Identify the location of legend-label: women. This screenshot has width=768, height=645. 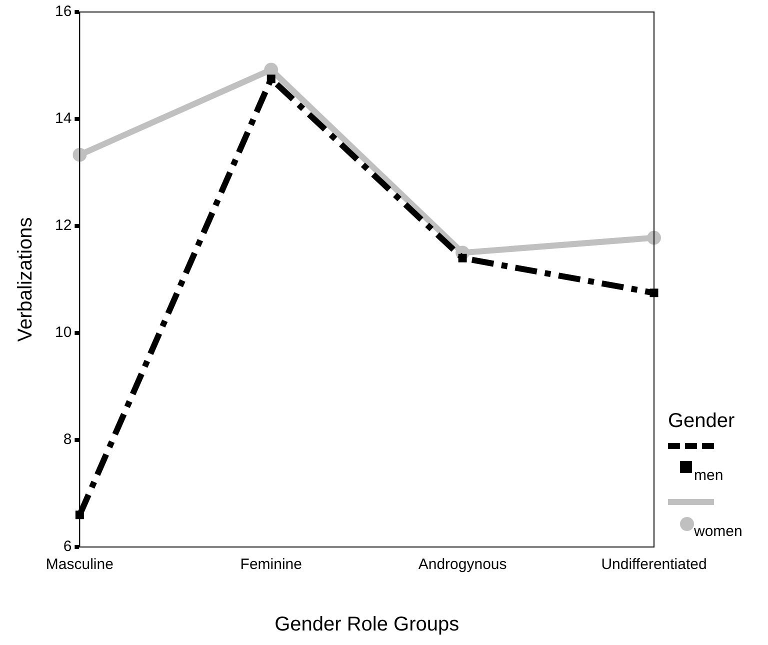
(718, 531).